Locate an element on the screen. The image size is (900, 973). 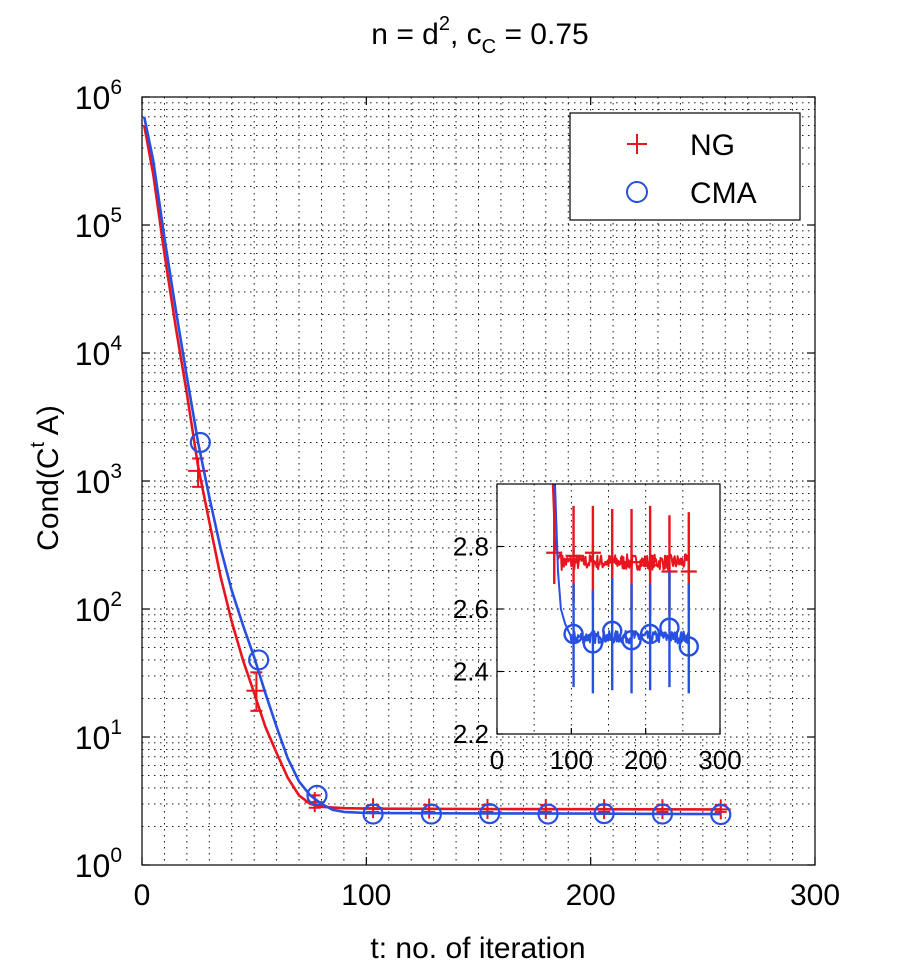
y-tick-exponent: 3 is located at coordinates (116, 471).